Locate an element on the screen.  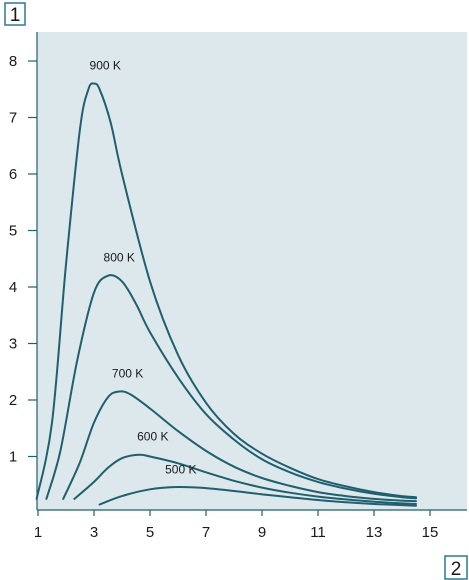
x-tick-label: 3 is located at coordinates (94, 532).